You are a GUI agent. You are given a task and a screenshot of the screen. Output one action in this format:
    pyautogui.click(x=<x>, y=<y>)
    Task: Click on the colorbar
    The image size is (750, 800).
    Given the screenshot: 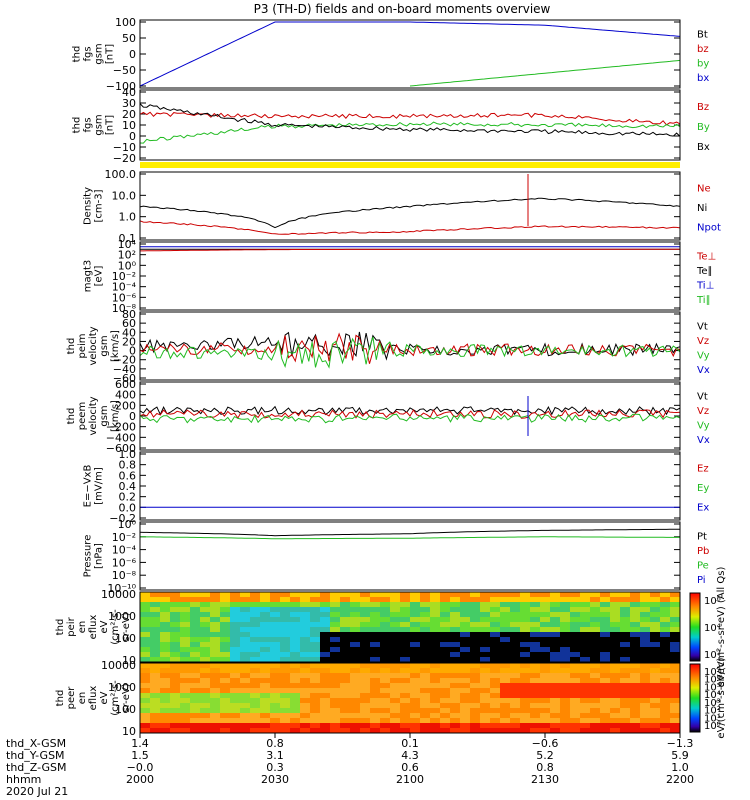 What is the action you would take?
    pyautogui.click(x=695, y=698)
    